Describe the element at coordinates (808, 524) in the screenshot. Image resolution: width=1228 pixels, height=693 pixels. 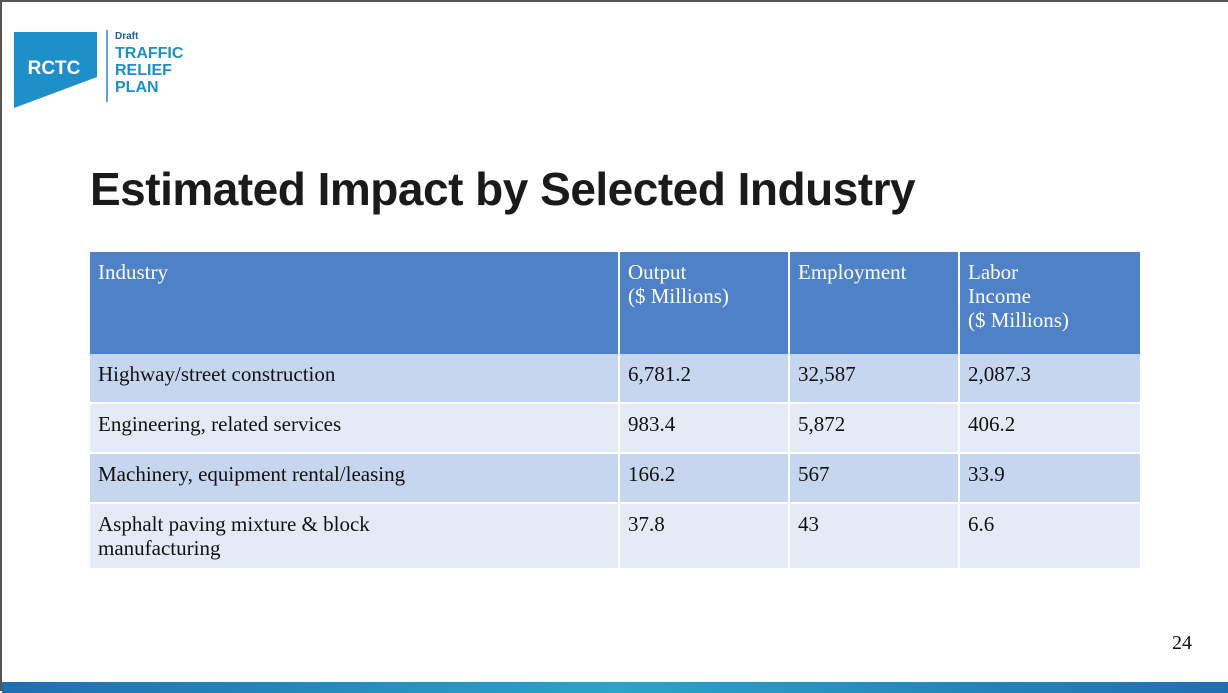
I see `cell-text: 43` at that location.